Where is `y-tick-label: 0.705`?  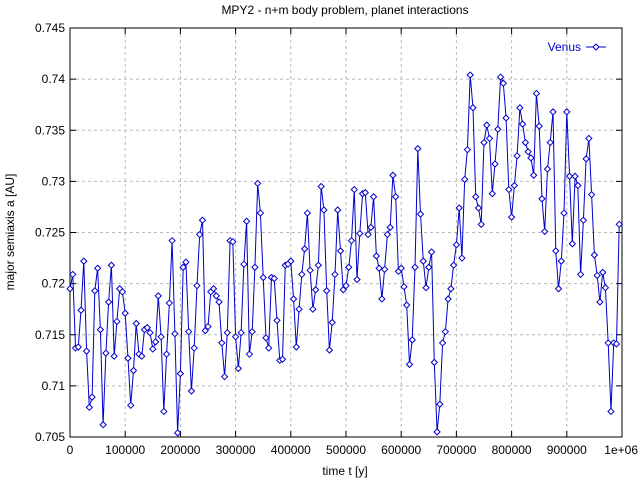
y-tick-label: 0.705 is located at coordinates (50, 437).